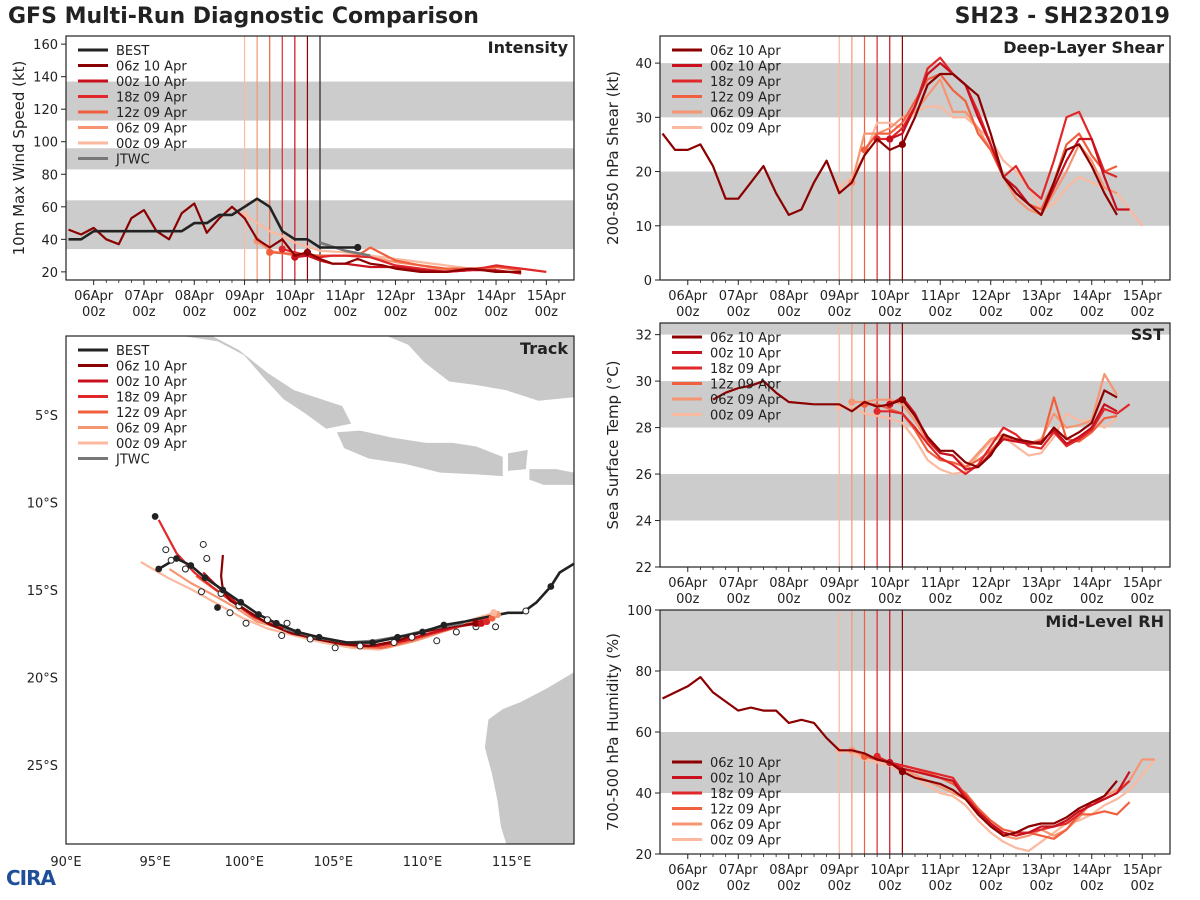 The width and height of the screenshot is (1200, 900). Describe the element at coordinates (745, 779) in the screenshot. I see `rh-legend-label: 00z 10 Apr` at that location.